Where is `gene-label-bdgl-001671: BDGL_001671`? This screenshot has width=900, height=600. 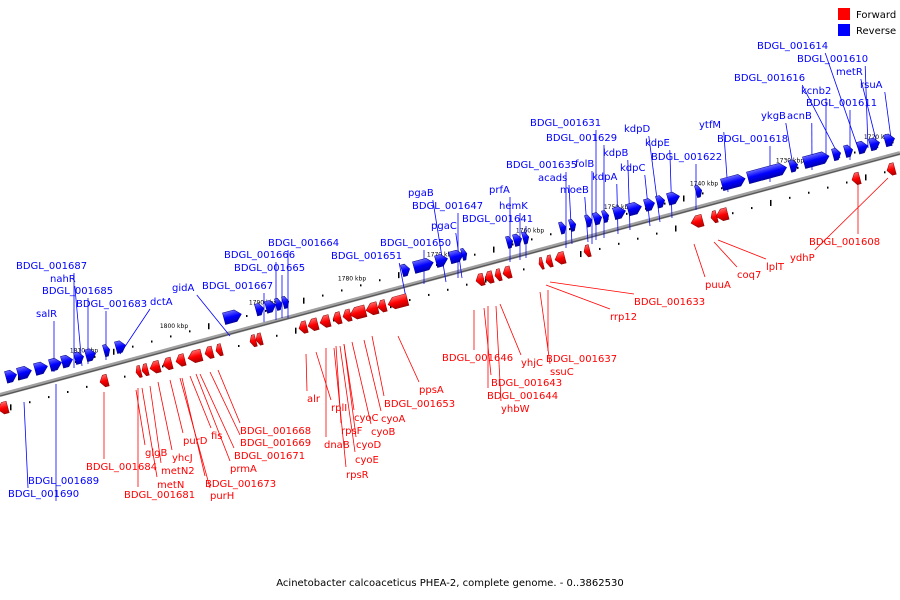 gene-label-bdgl-001671: BDGL_001671 is located at coordinates (269, 456).